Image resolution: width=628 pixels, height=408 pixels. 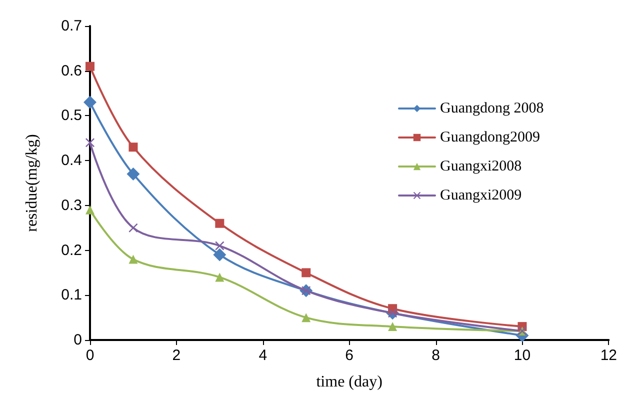 I want to click on y-axis-title: residue(mg/kg), so click(x=32, y=183).